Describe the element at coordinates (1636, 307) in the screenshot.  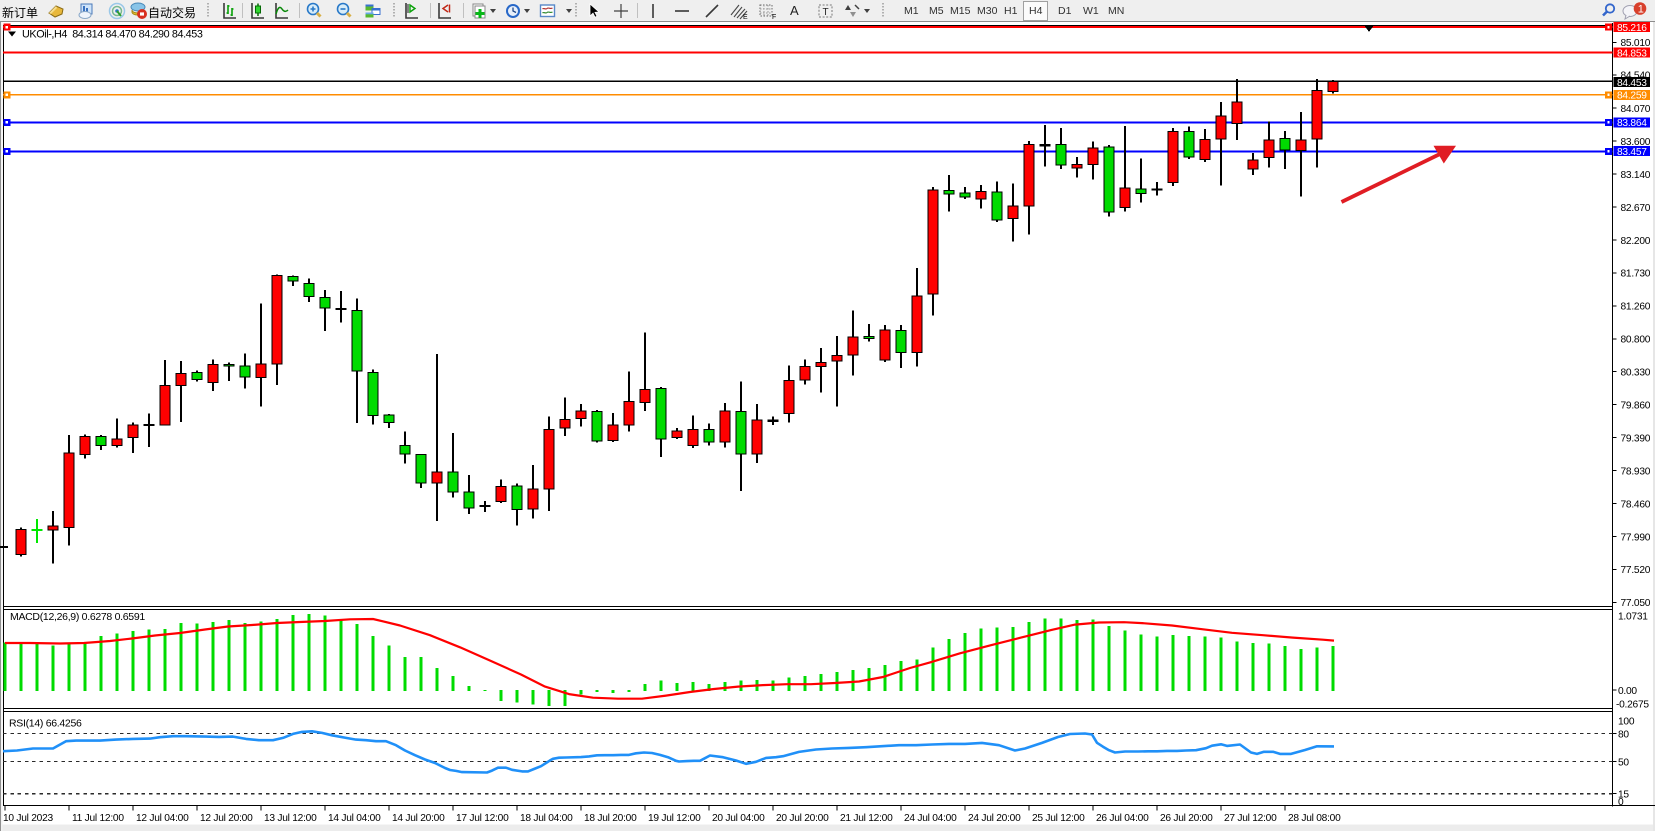
I see `svg-text: 81.260` at that location.